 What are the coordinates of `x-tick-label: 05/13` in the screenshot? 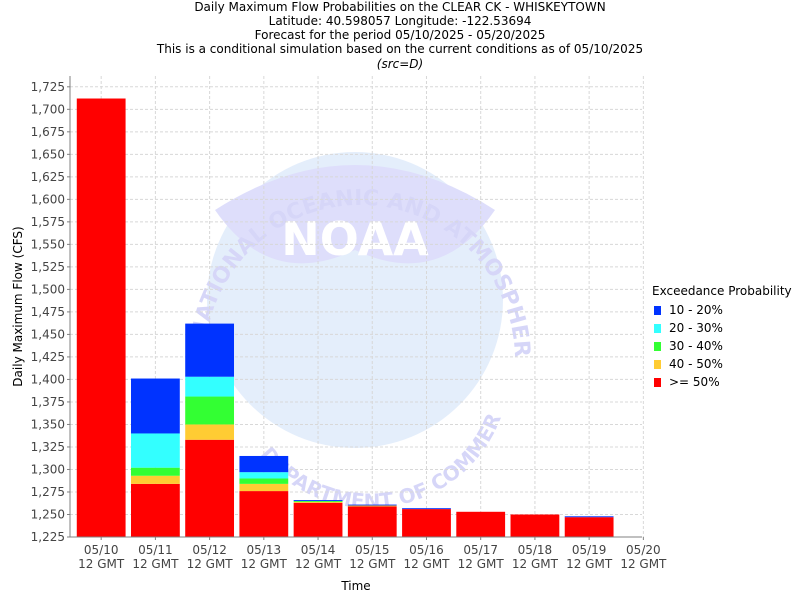 It's located at (264, 550).